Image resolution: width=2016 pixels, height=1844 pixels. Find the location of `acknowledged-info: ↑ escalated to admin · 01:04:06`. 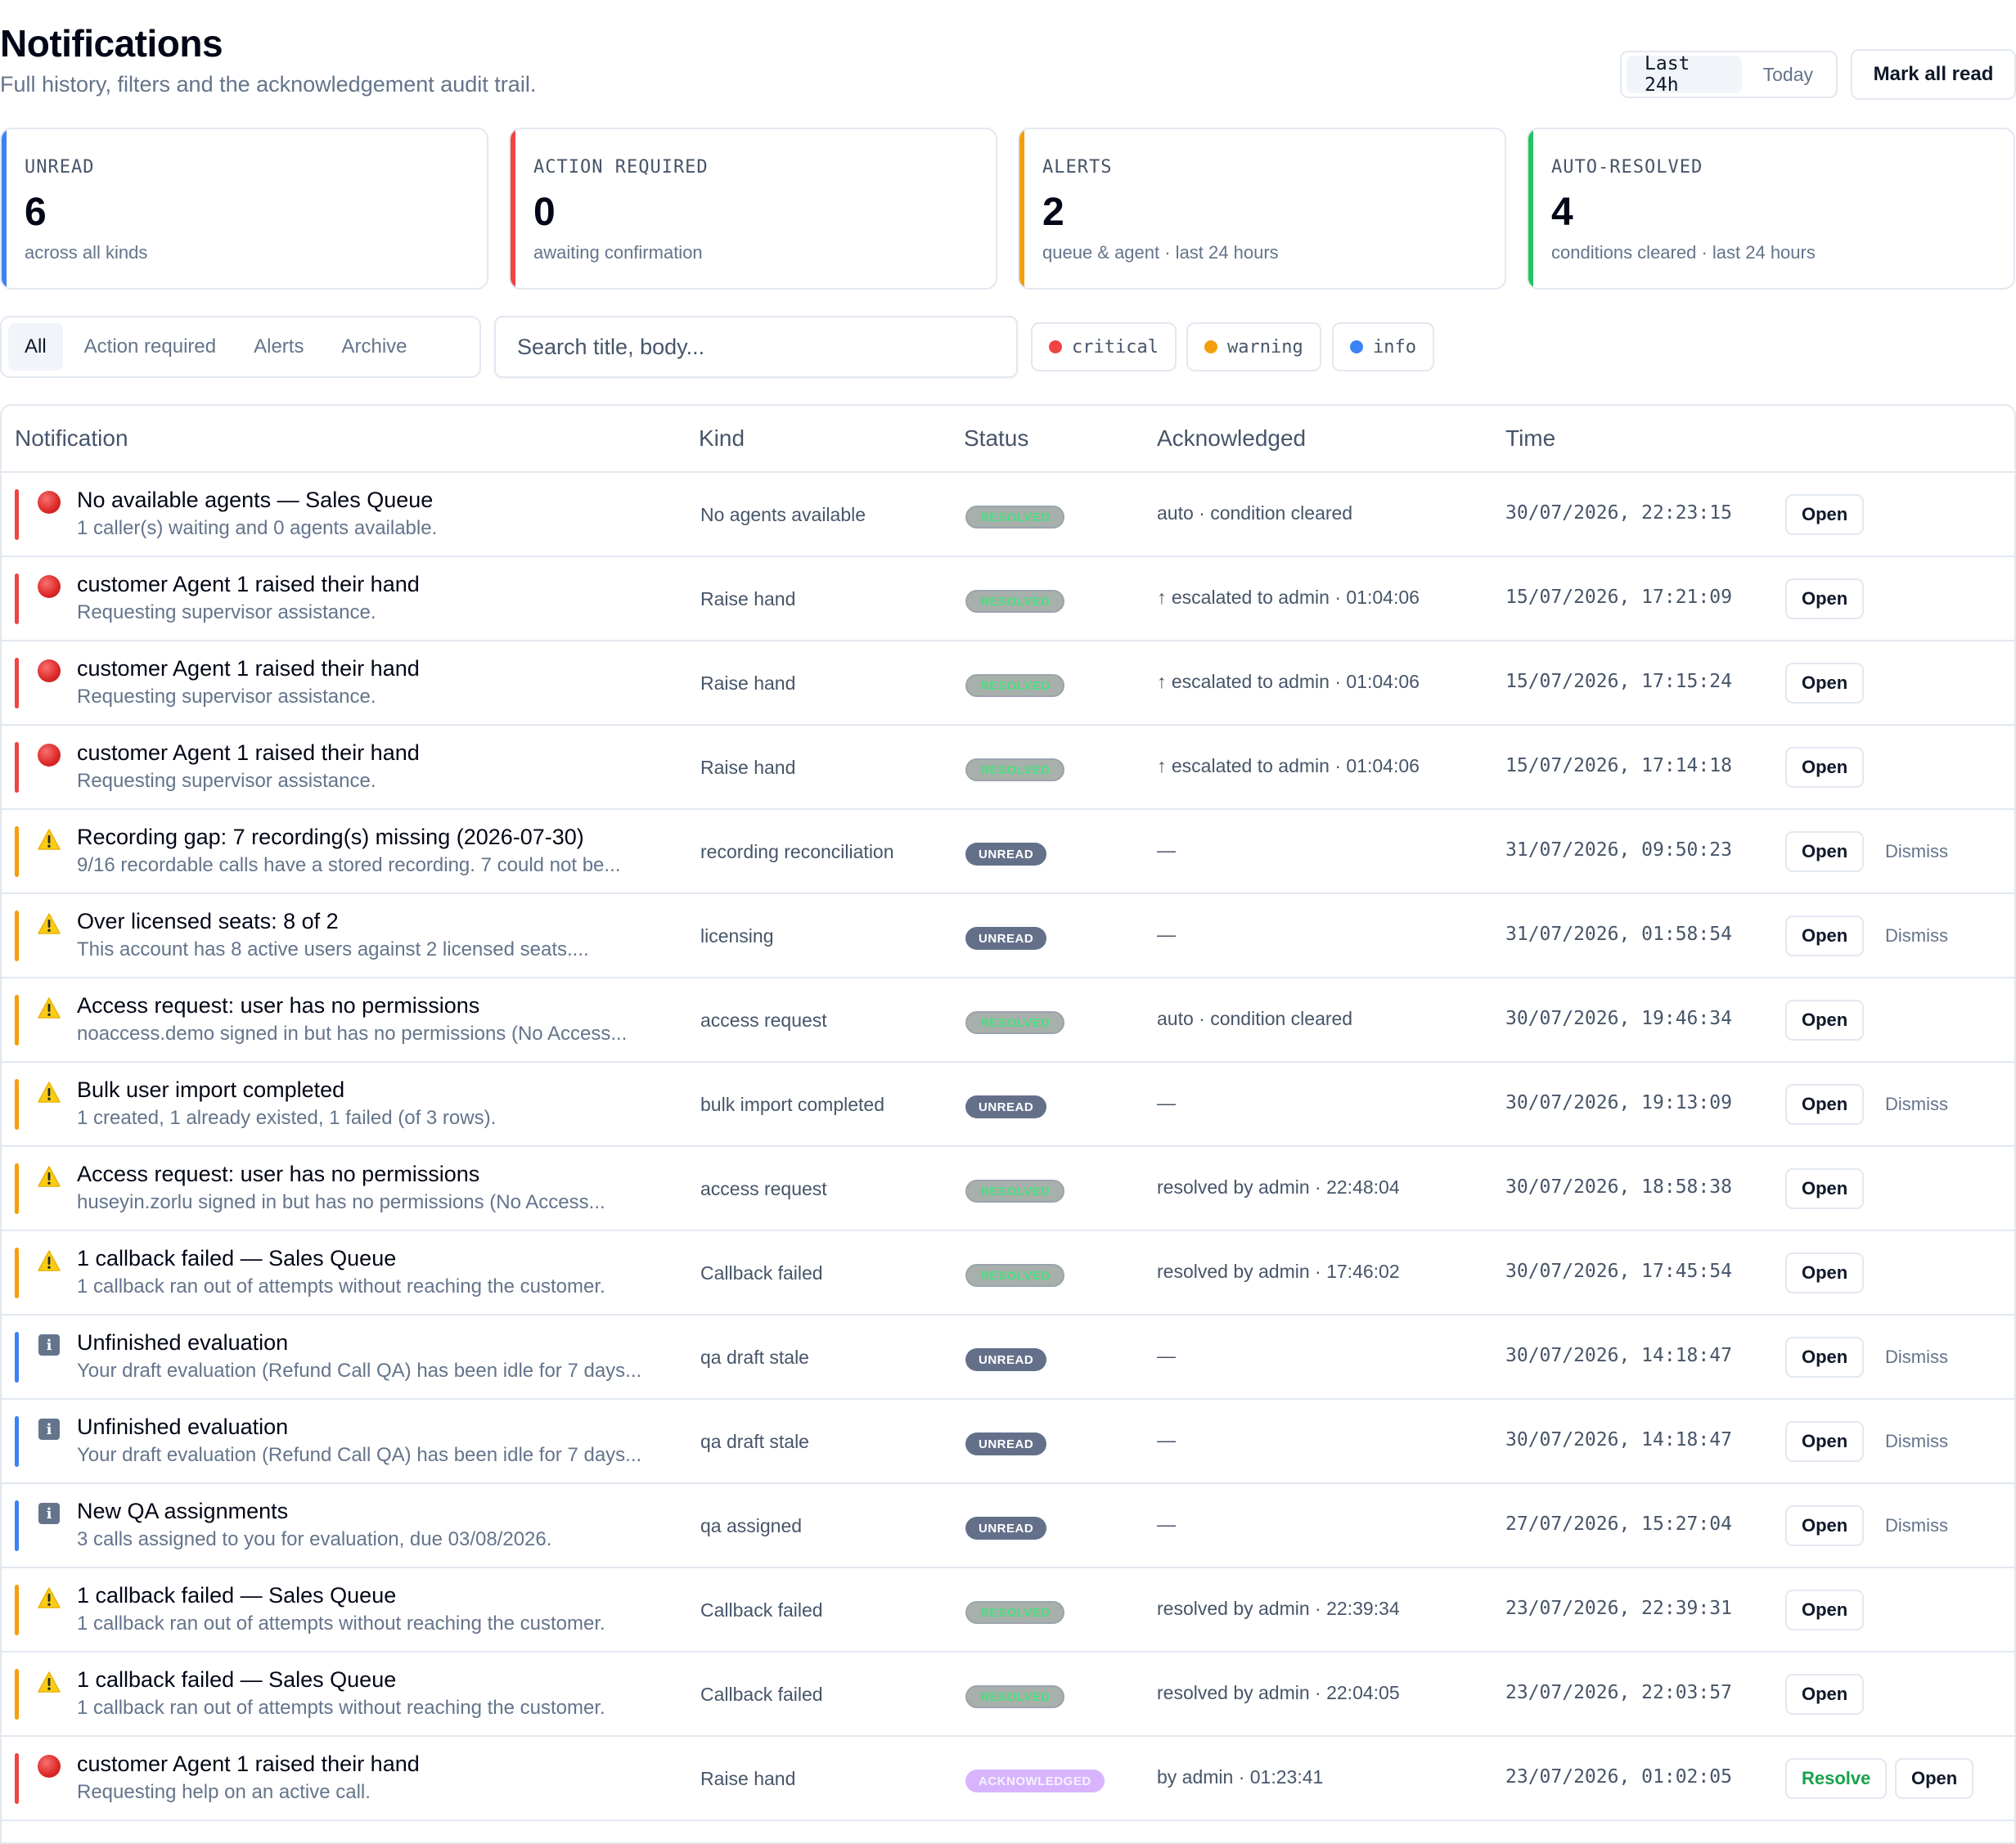

acknowledged-info: ↑ escalated to admin · 01:04:06 is located at coordinates (1289, 765).